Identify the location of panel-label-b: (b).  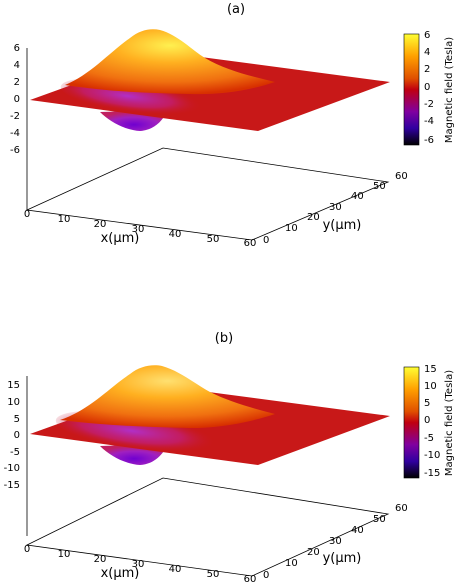
(224, 338).